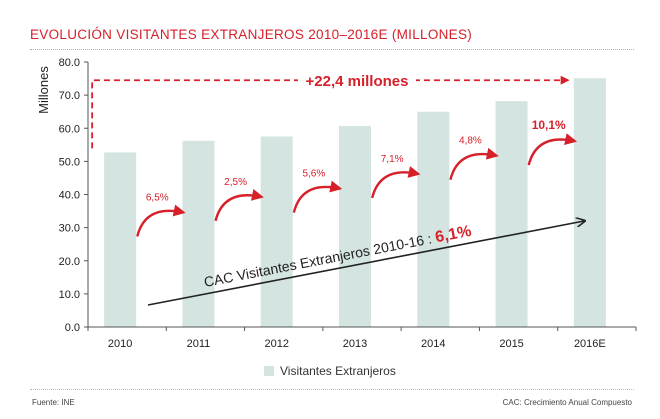 Image resolution: width=660 pixels, height=419 pixels. Describe the element at coordinates (355, 226) in the screenshot. I see `bar-2013` at that location.